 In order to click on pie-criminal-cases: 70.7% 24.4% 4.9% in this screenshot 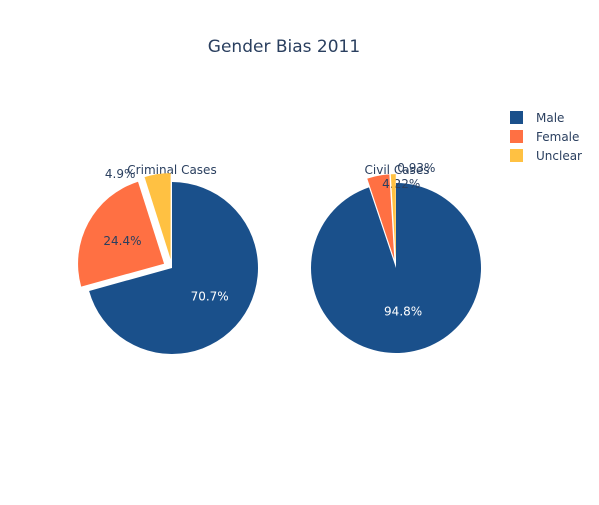, I will do `click(168, 260)`.